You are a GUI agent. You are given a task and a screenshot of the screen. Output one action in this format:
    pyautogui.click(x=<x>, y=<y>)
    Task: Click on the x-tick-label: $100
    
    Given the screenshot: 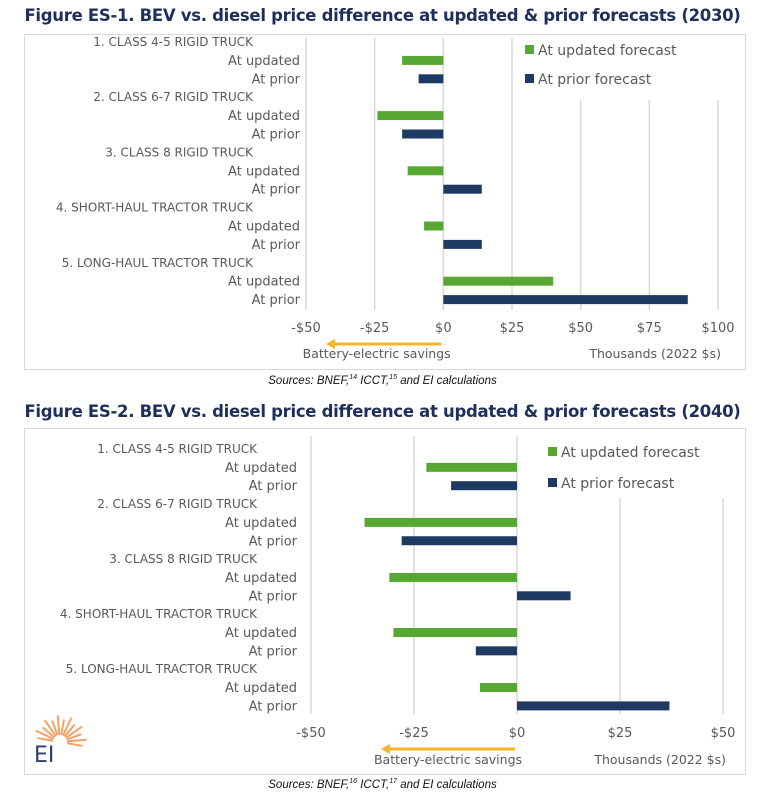 What is the action you would take?
    pyautogui.click(x=717, y=328)
    